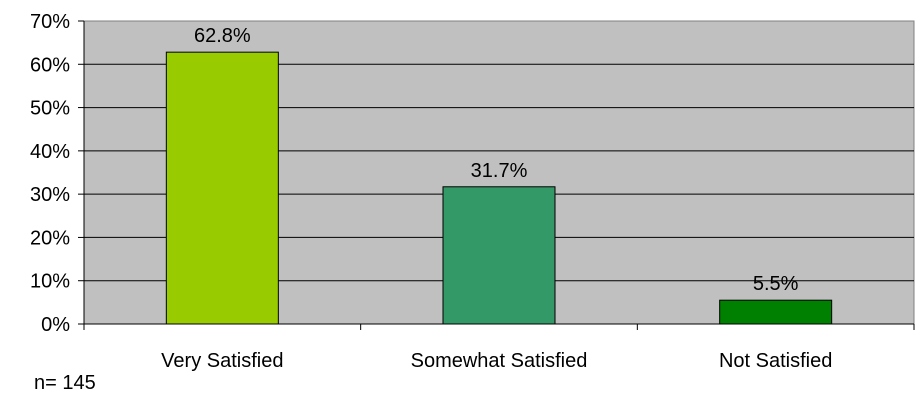 This screenshot has width=917, height=399. I want to click on y-tick-label: 60%, so click(50, 65).